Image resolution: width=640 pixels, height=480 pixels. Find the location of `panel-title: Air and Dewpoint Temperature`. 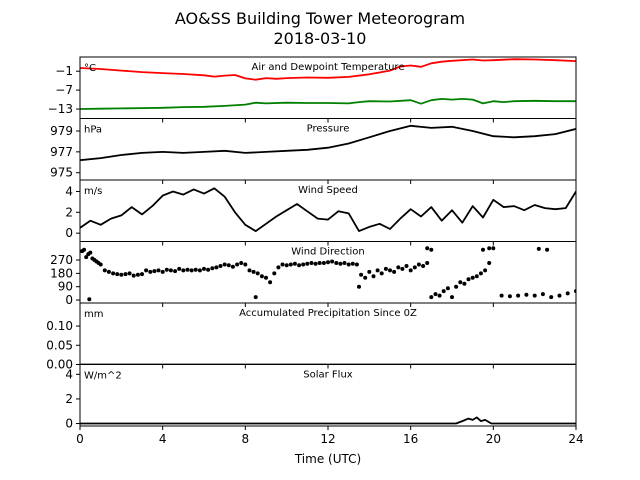

panel-title: Air and Dewpoint Temperature is located at coordinates (328, 67).